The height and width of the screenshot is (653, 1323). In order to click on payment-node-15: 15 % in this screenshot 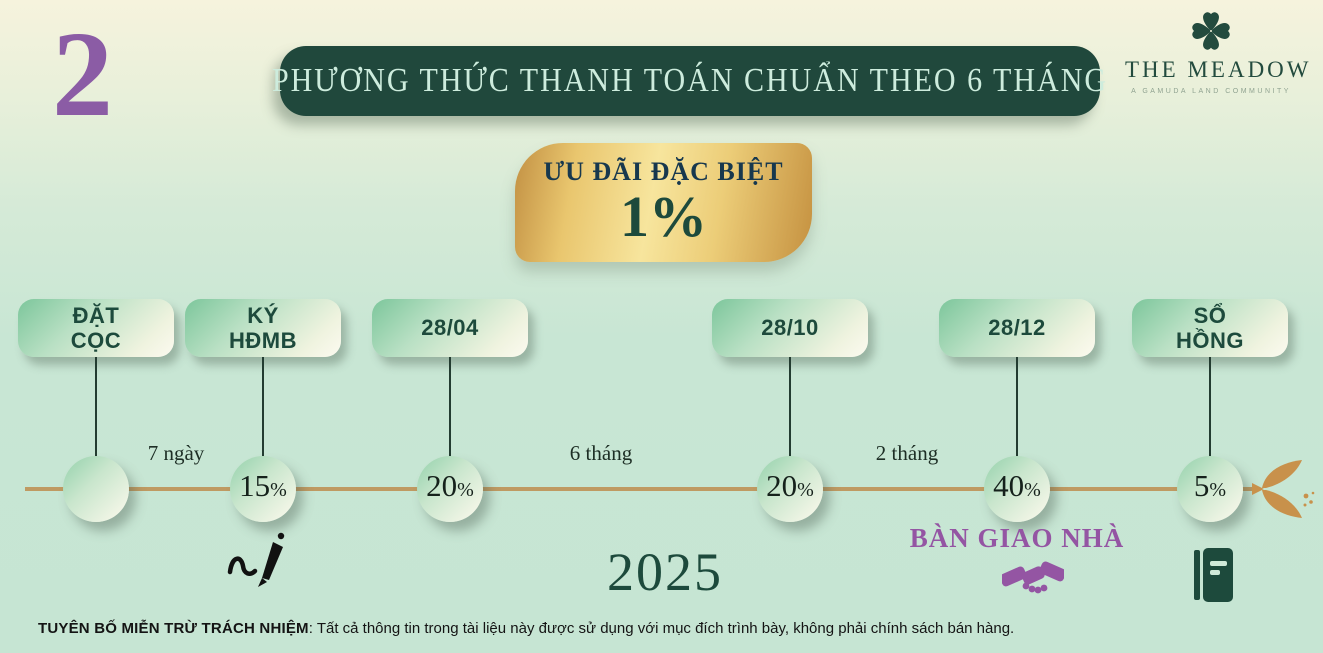, I will do `click(263, 489)`.